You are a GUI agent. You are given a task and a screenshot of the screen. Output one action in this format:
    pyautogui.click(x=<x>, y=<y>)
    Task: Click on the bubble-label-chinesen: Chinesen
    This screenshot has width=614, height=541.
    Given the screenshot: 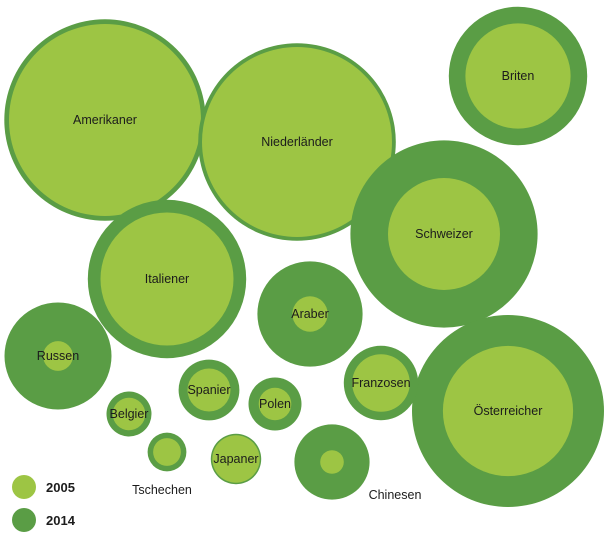 What is the action you would take?
    pyautogui.click(x=395, y=495)
    